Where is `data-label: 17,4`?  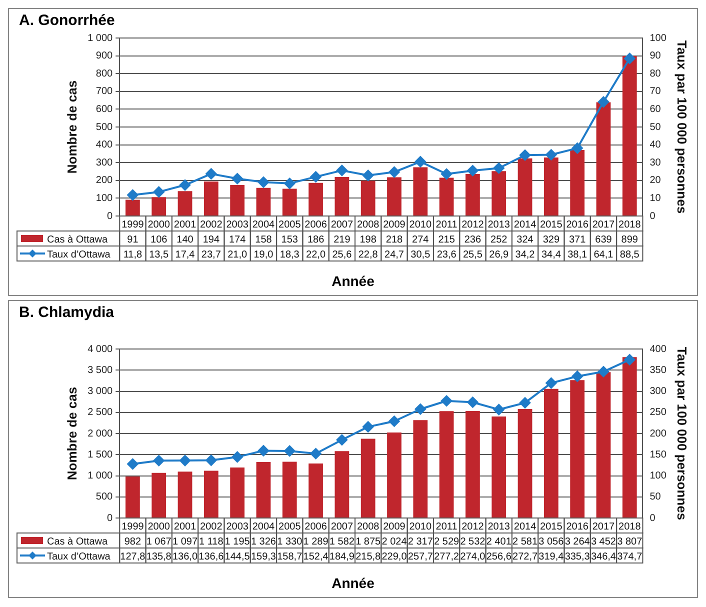
data-label: 17,4 is located at coordinates (185, 254).